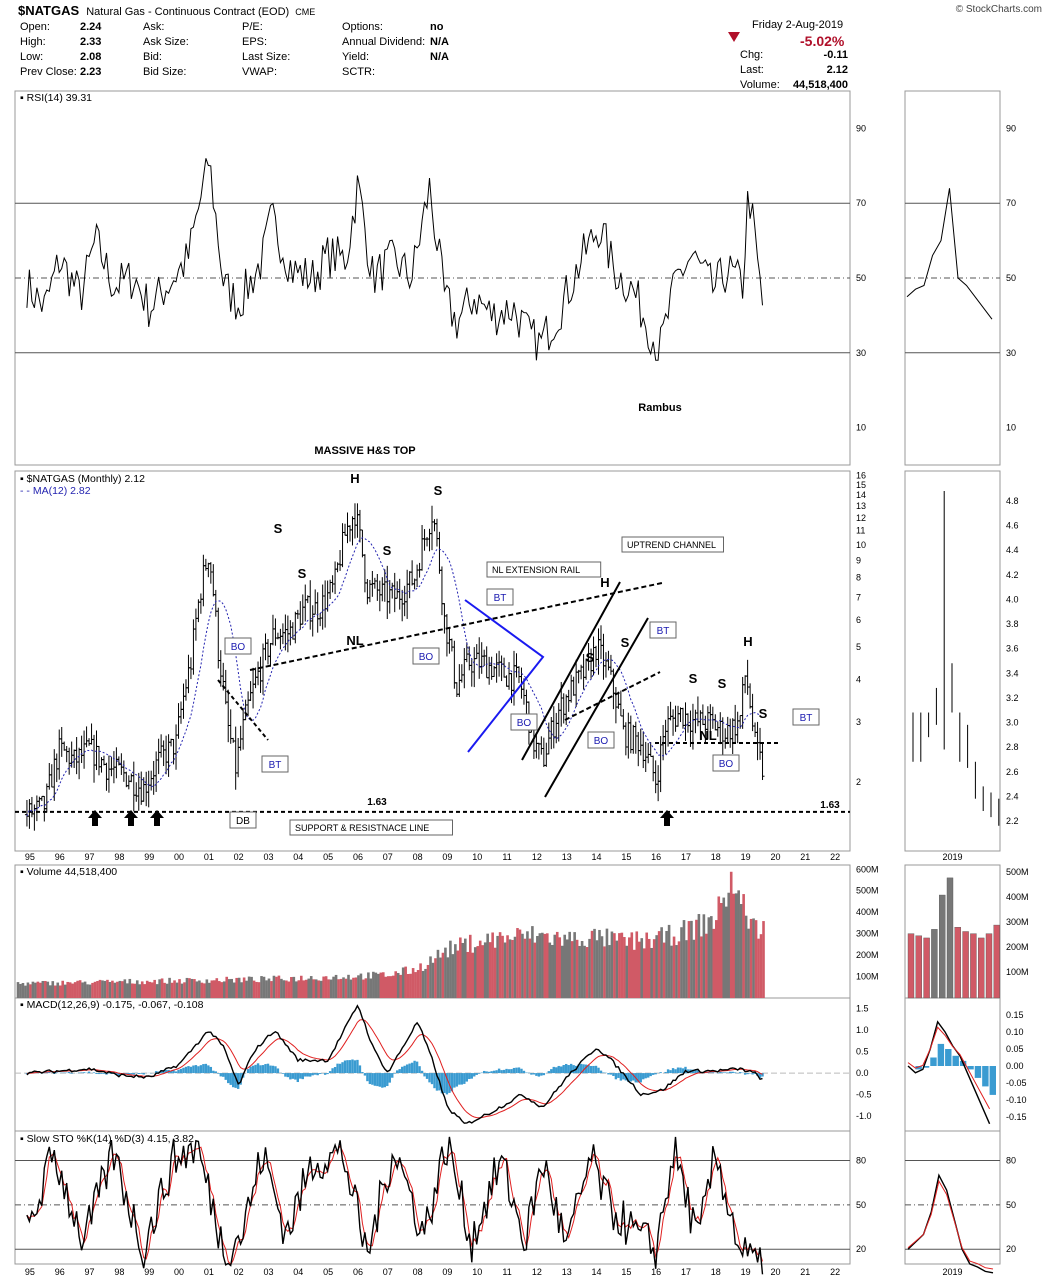  What do you see at coordinates (1012, 599) in the screenshot?
I see `price-inset-y-tick: 4.0` at bounding box center [1012, 599].